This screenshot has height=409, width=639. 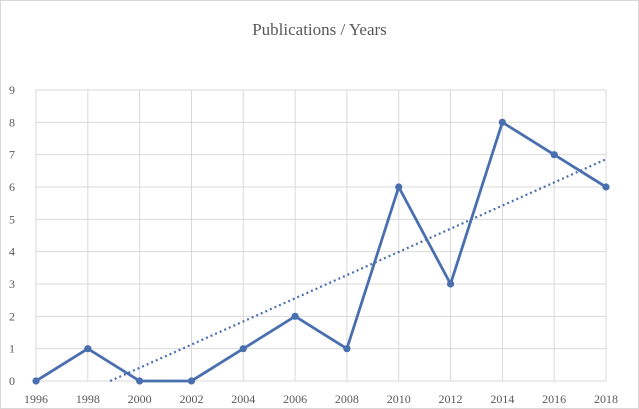 I want to click on x-tick-label: 2004, so click(x=243, y=399).